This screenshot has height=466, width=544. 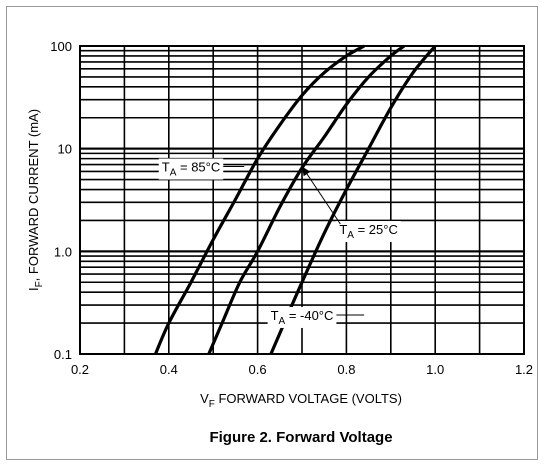 I want to click on series-callout-label: TA = 25°C, so click(x=368, y=231).